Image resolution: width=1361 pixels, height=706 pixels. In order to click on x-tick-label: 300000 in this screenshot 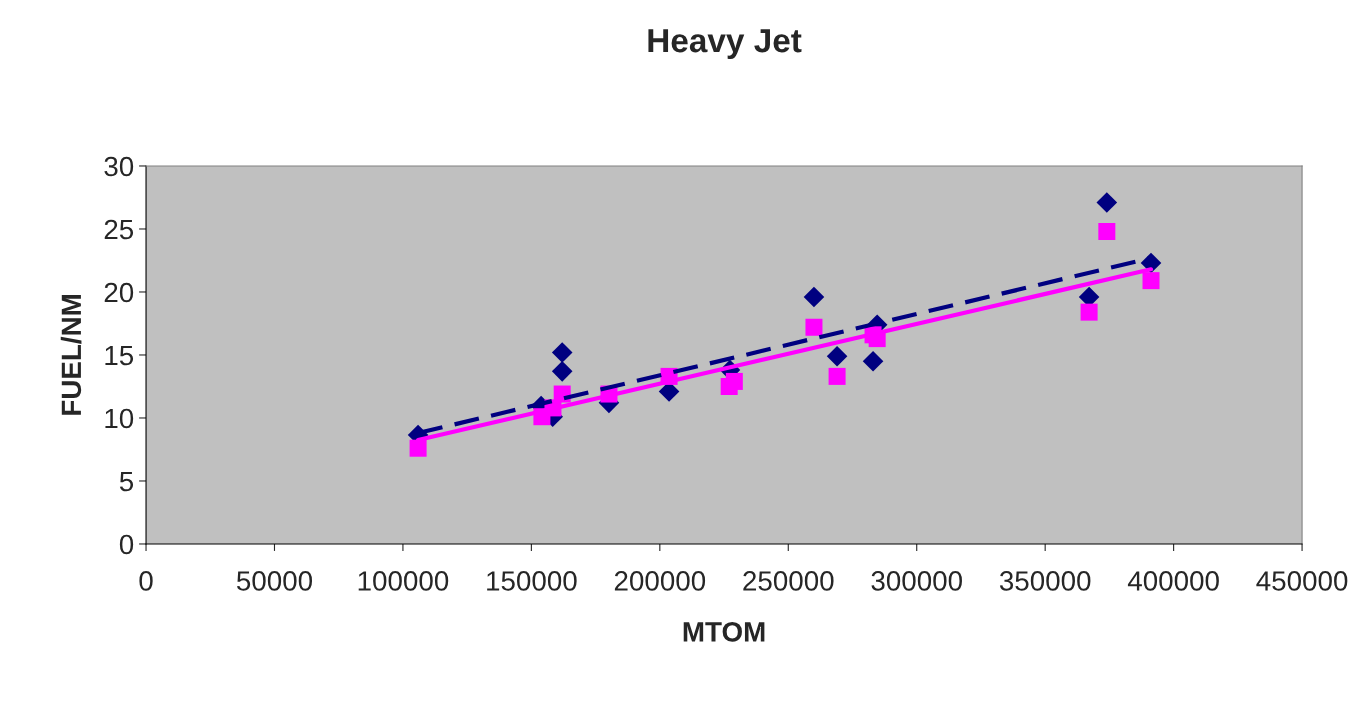, I will do `click(916, 581)`.